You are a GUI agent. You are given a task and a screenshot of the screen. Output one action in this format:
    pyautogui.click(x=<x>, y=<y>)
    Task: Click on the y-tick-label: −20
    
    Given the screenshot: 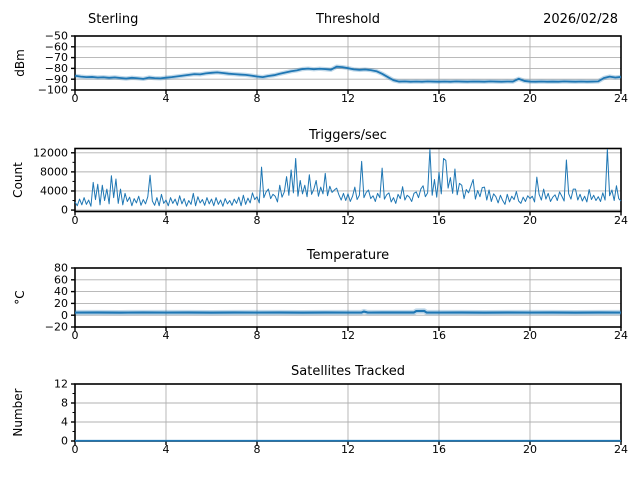 What is the action you would take?
    pyautogui.click(x=56, y=327)
    